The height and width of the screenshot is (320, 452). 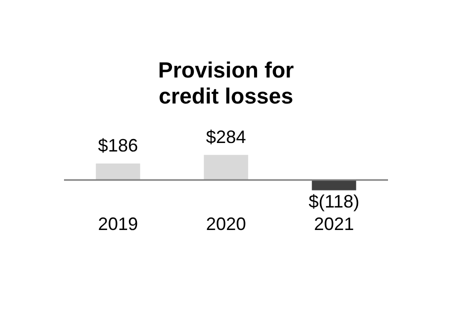 What do you see at coordinates (226, 136) in the screenshot?
I see `data-label: $284` at bounding box center [226, 136].